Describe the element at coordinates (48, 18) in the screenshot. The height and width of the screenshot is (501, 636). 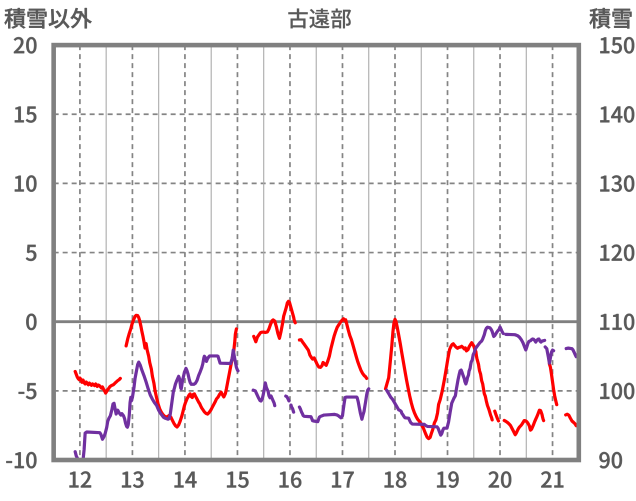
I see `left-axis-title` at that location.